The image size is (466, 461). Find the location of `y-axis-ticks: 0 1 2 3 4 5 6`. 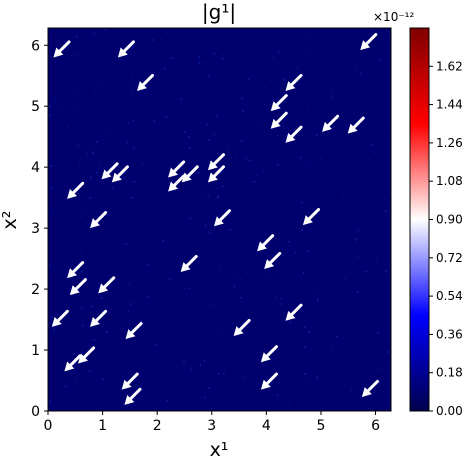

y-axis-ticks: 0 1 2 3 4 5 6 is located at coordinates (39, 229).